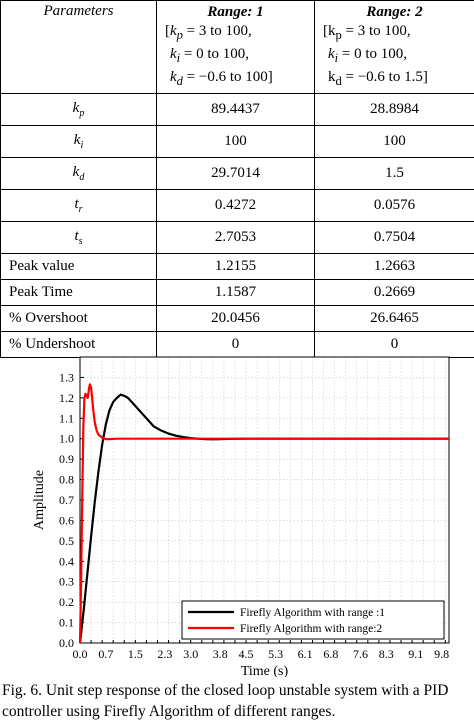 This screenshot has width=474, height=723. Describe the element at coordinates (394, 109) in the screenshot. I see `range-2-value: 28.8984` at that location.